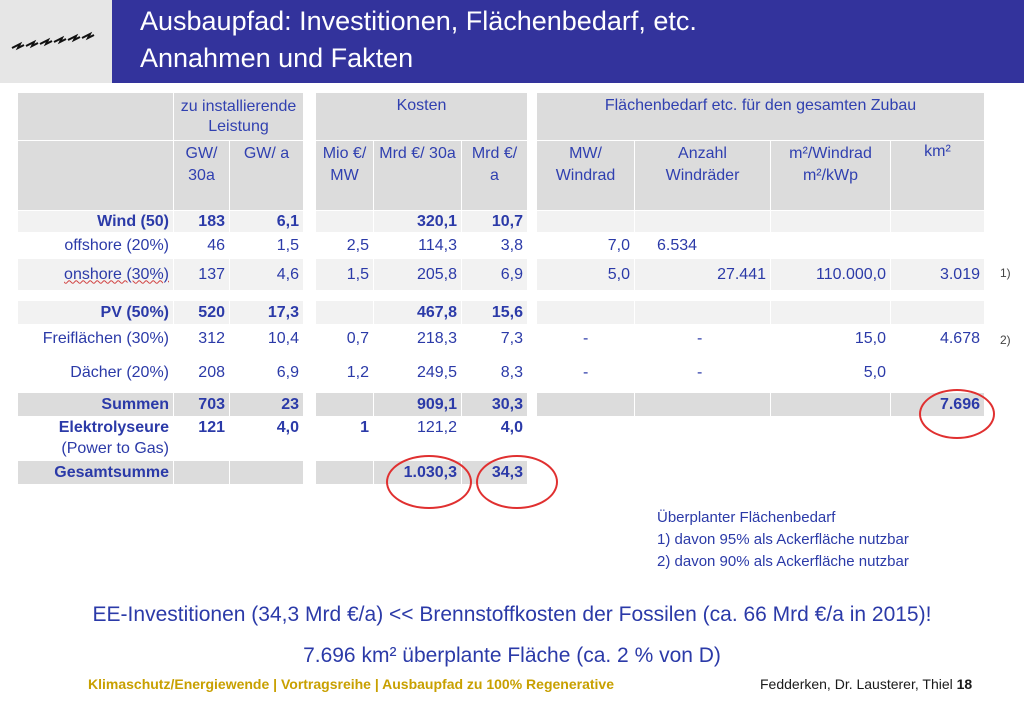 This screenshot has height=709, width=1024. I want to click on cell-mrd30: 249,5, so click(418, 373).